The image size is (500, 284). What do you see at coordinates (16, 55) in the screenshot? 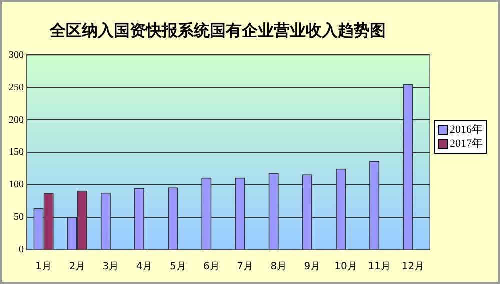
I see `y-tick-label: 300` at bounding box center [16, 55].